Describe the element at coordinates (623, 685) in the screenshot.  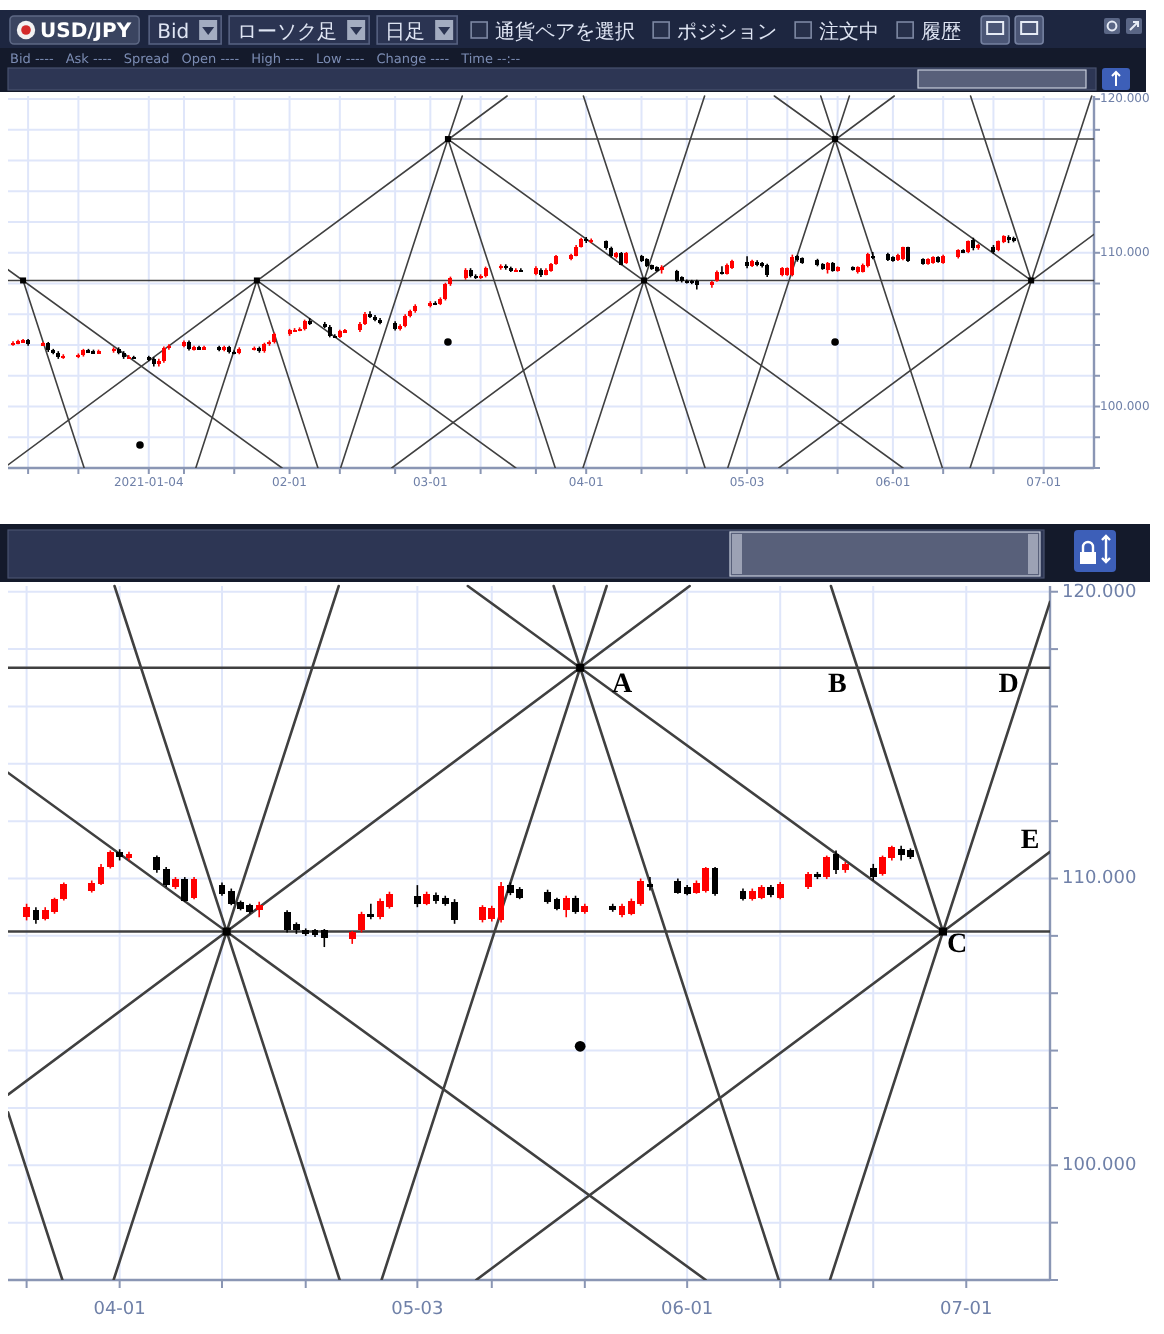
I see `annotation: A` at that location.